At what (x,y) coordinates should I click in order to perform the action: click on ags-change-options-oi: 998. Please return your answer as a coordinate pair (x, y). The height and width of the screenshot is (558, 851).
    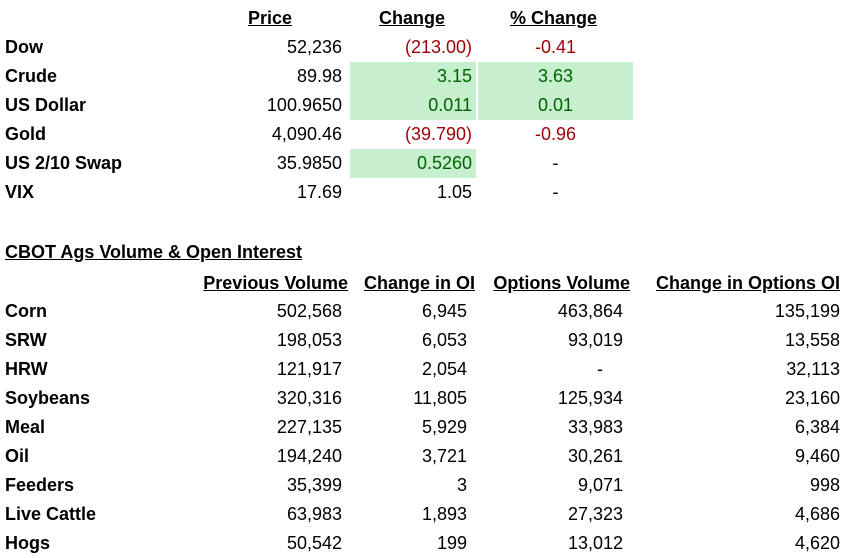
    Looking at the image, I should click on (824, 485).